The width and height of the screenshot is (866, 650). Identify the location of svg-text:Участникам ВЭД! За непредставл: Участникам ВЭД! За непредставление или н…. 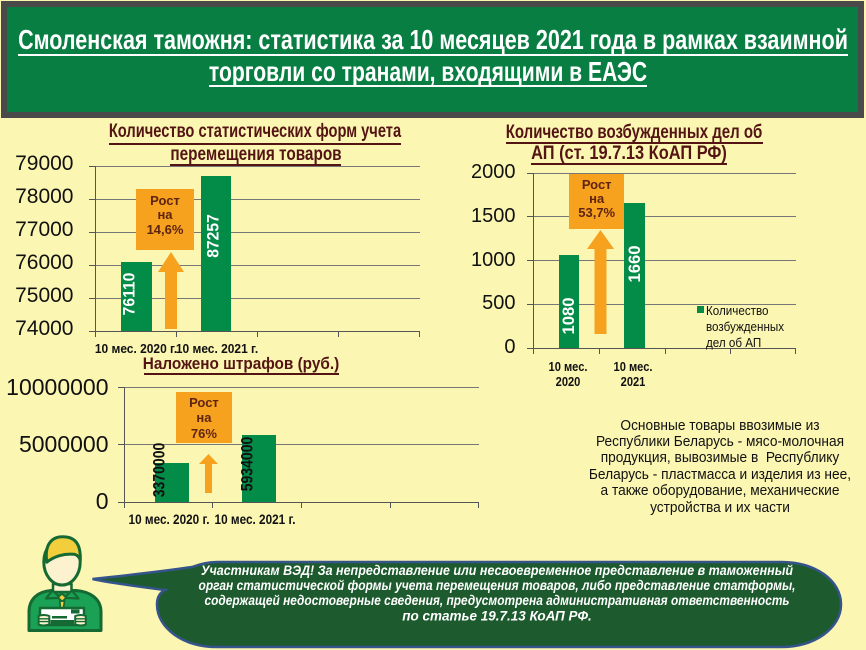
(497, 570).